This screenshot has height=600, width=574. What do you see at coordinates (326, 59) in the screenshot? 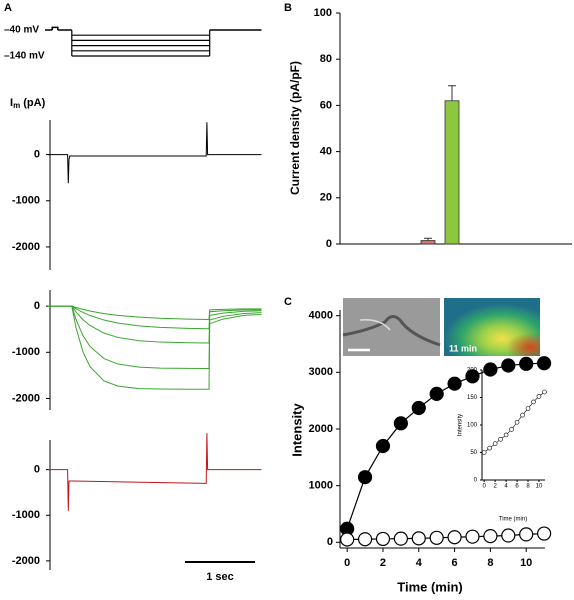
I see `y-tick-label: 80` at bounding box center [326, 59].